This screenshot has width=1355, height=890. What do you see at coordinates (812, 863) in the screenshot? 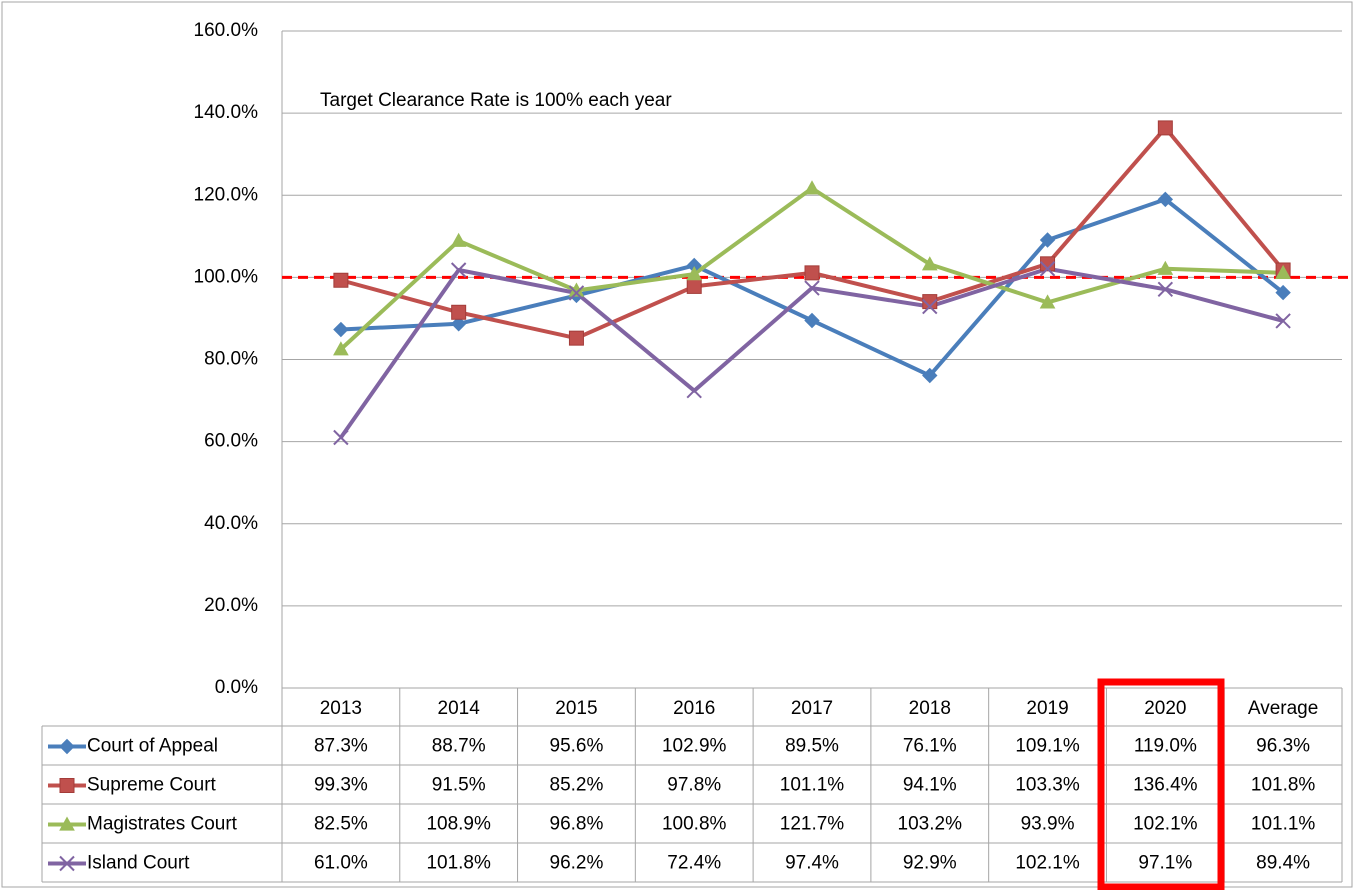
I see `table-cell: 97.4%` at bounding box center [812, 863].